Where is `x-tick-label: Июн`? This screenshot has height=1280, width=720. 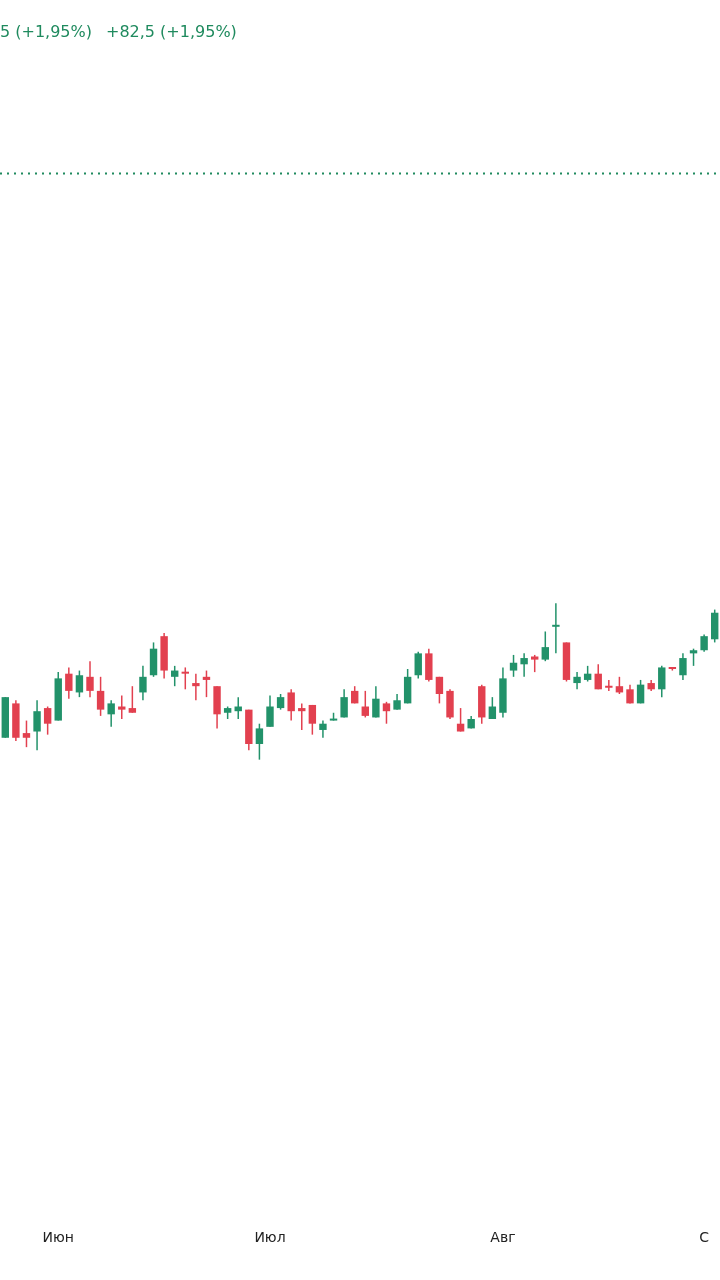
x-tick-label: Июн is located at coordinates (58, 1237).